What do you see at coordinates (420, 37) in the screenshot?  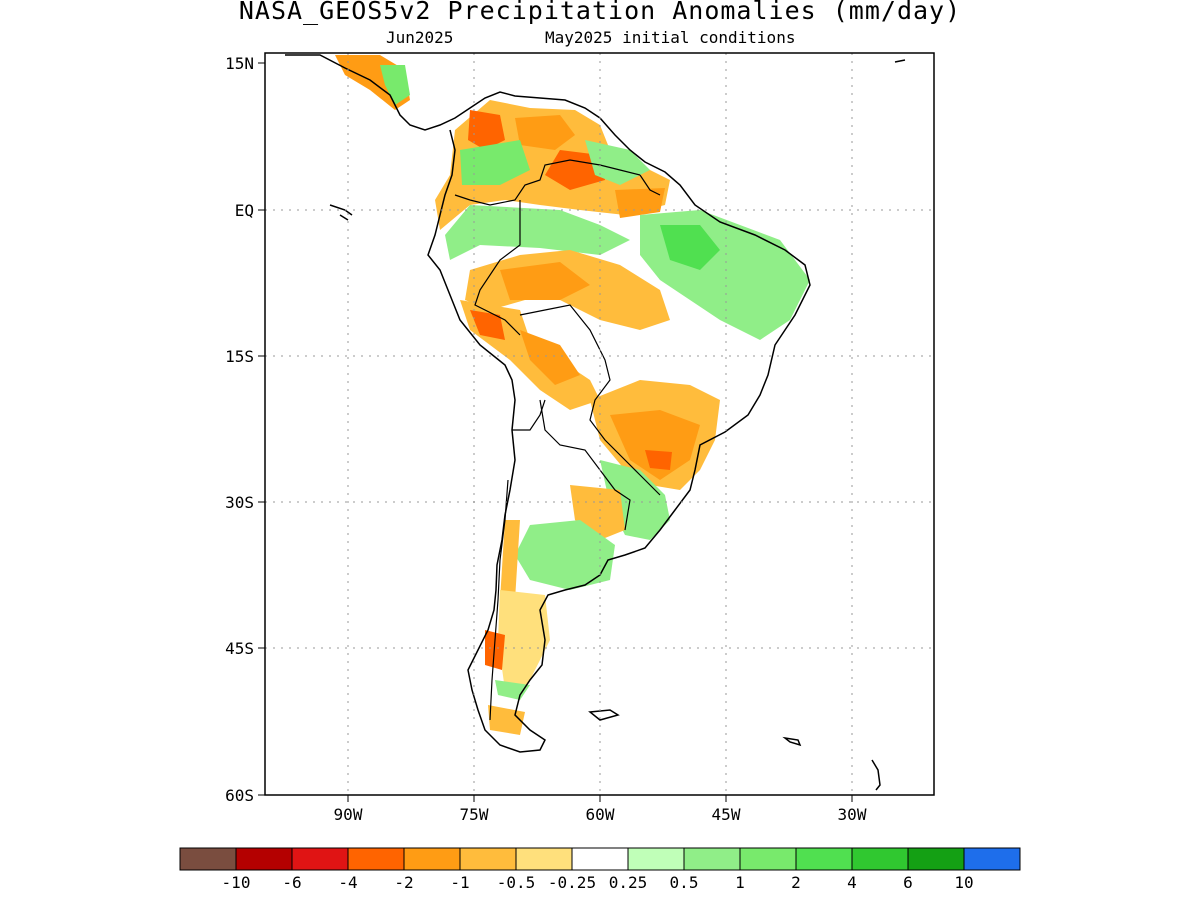 I see `target-month-label: Jun2025` at bounding box center [420, 37].